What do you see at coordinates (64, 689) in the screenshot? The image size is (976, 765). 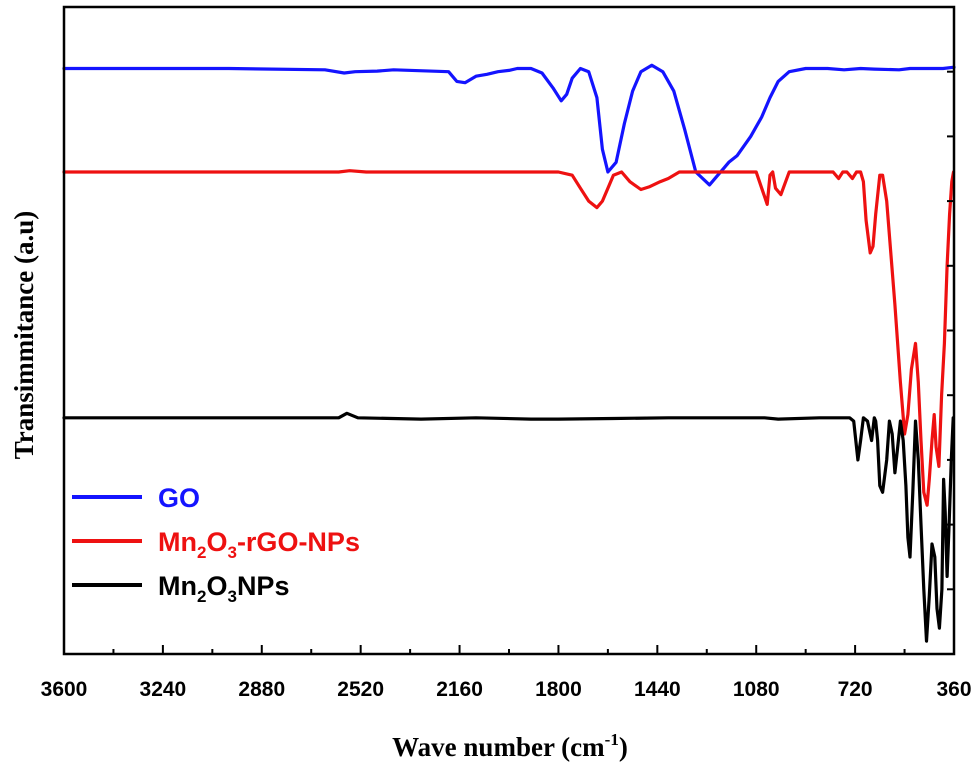 I see `x-tick-label: 3600` at bounding box center [64, 689].